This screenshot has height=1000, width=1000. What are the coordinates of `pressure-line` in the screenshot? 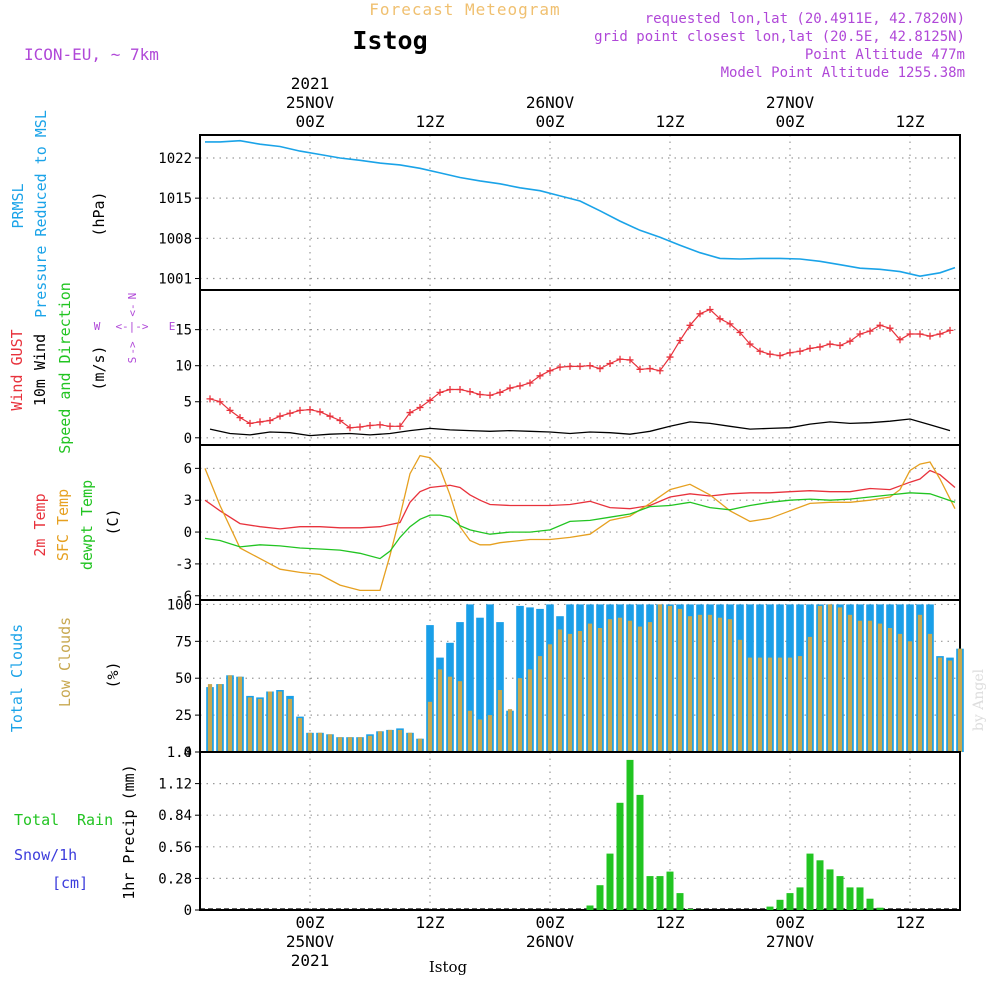 It's located at (580, 208).